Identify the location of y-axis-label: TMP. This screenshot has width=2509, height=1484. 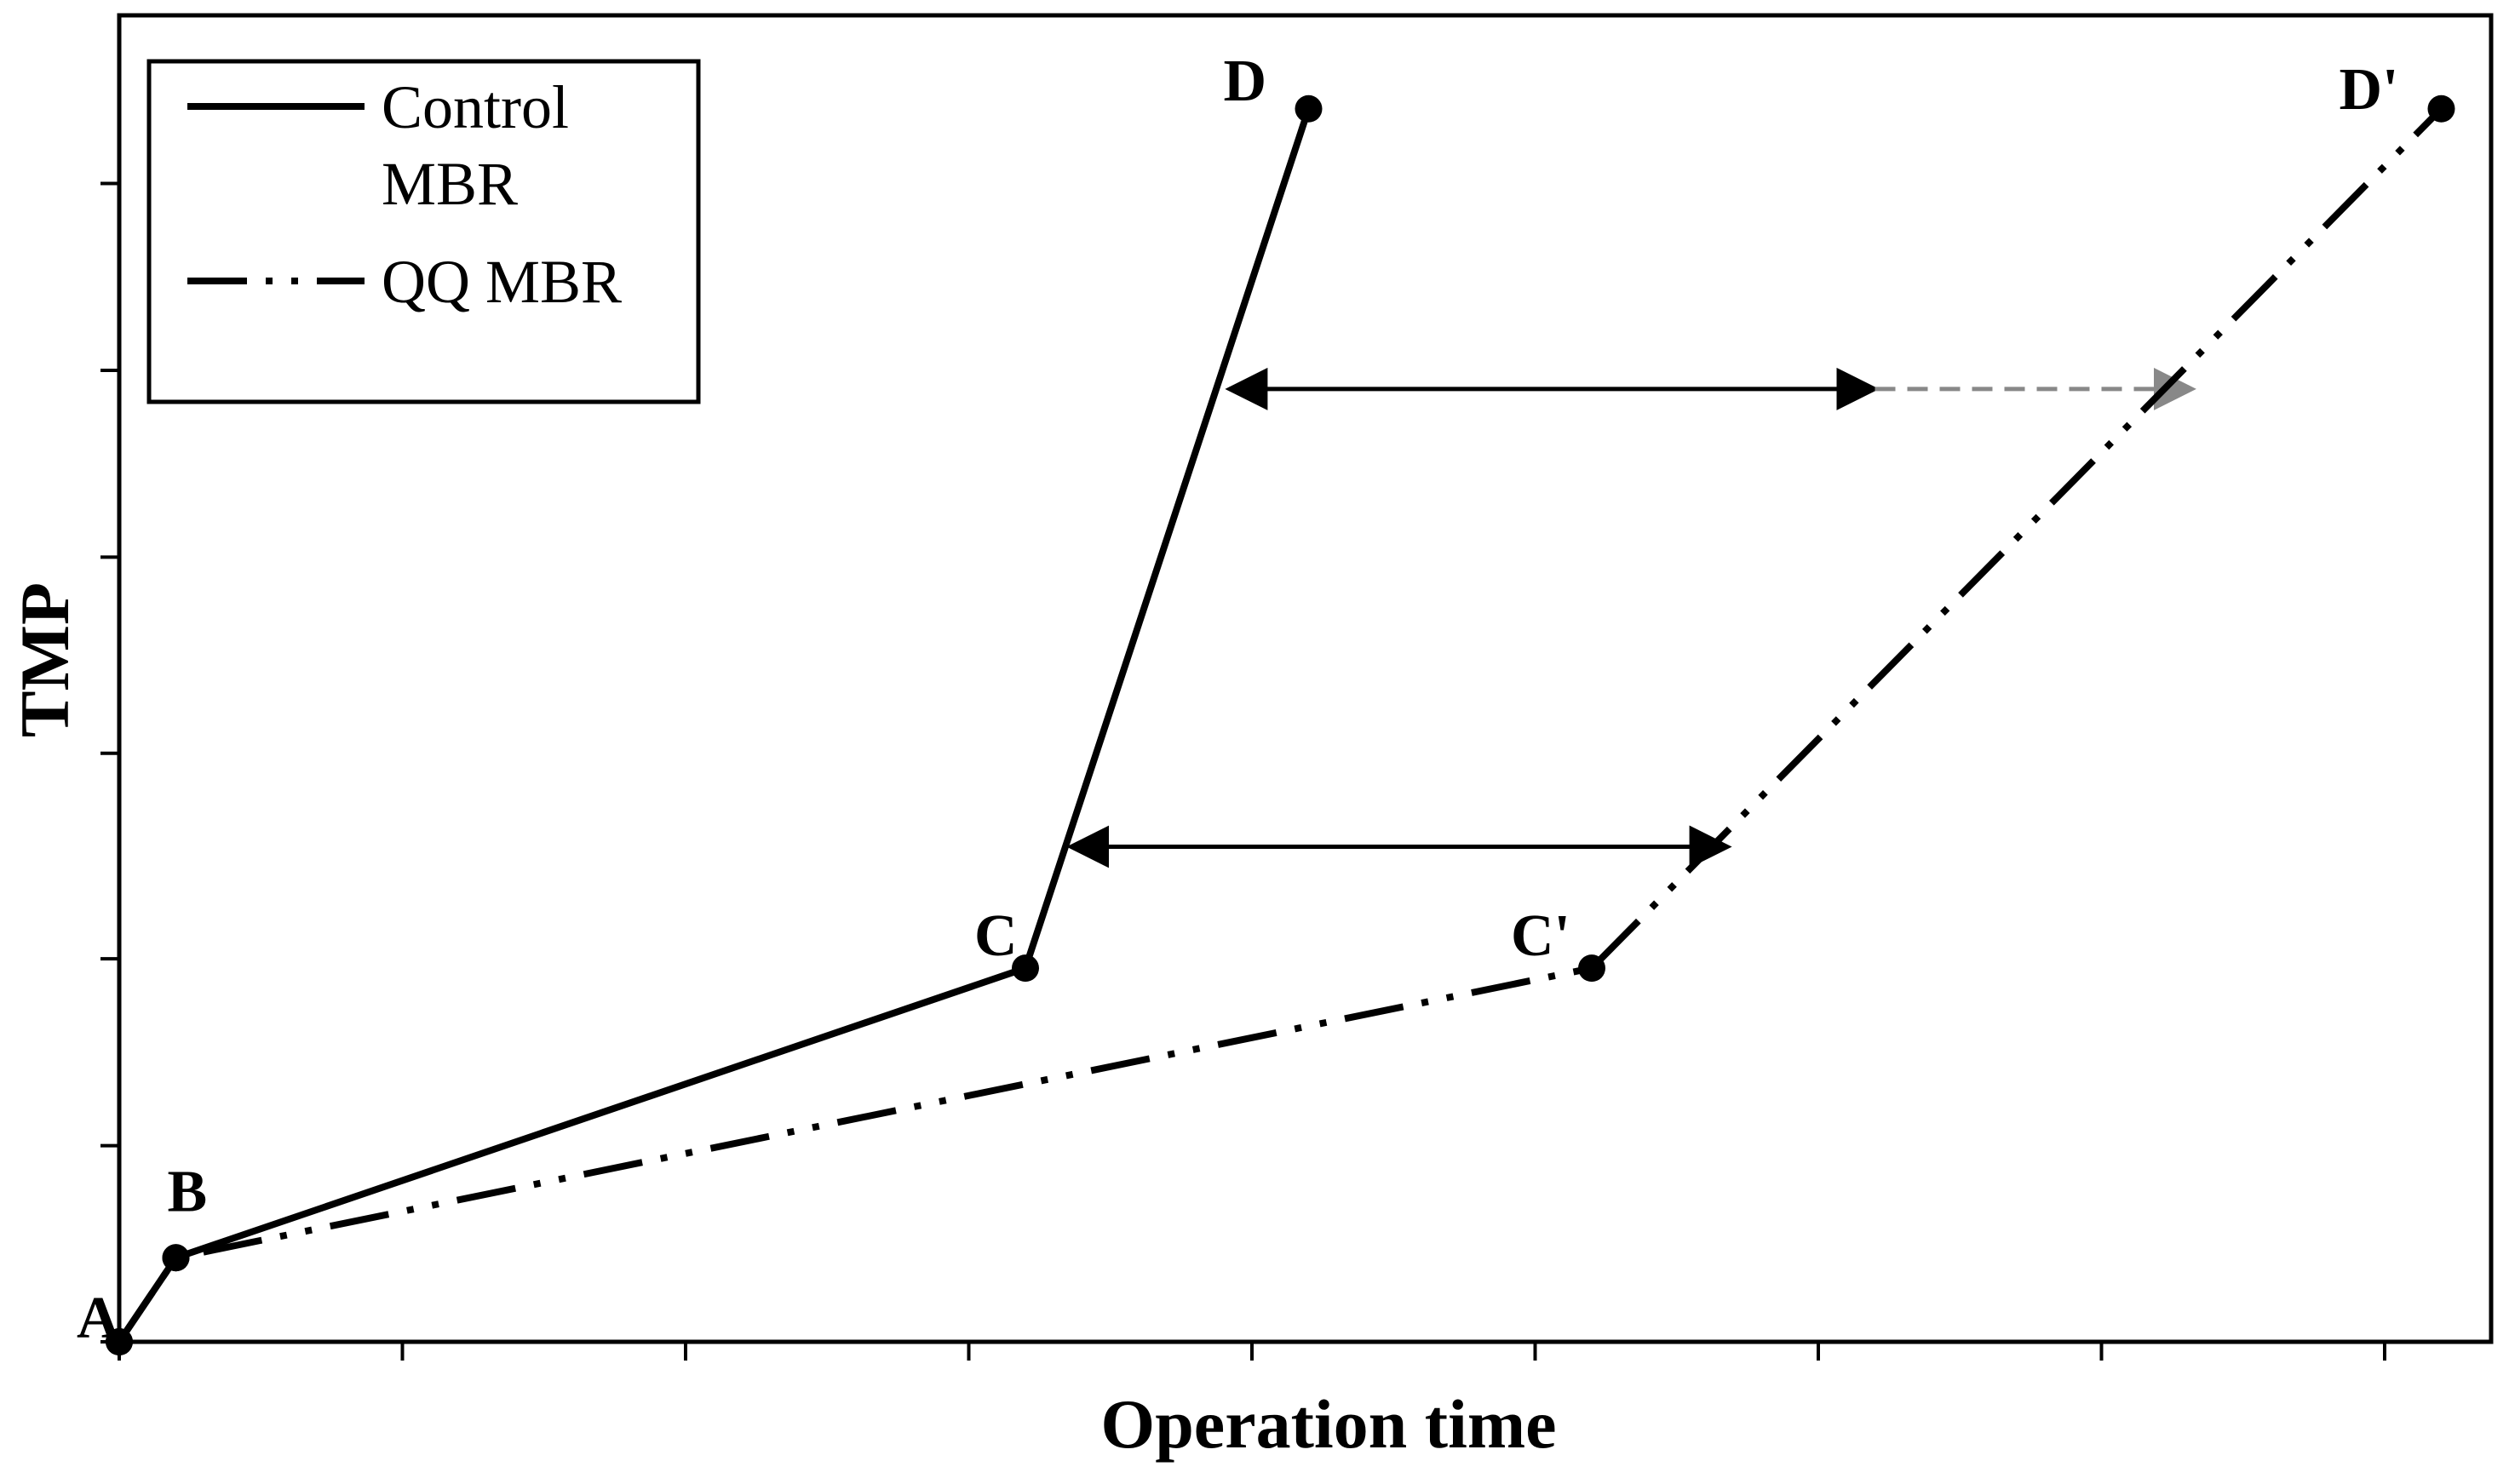
(44, 659).